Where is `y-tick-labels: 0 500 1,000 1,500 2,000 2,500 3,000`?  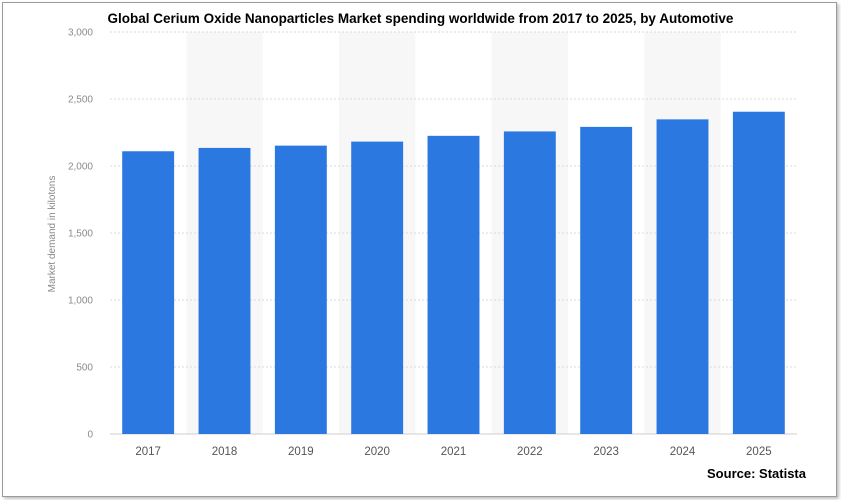 y-tick-labels: 0 500 1,000 1,500 2,000 2,500 3,000 is located at coordinates (80, 234).